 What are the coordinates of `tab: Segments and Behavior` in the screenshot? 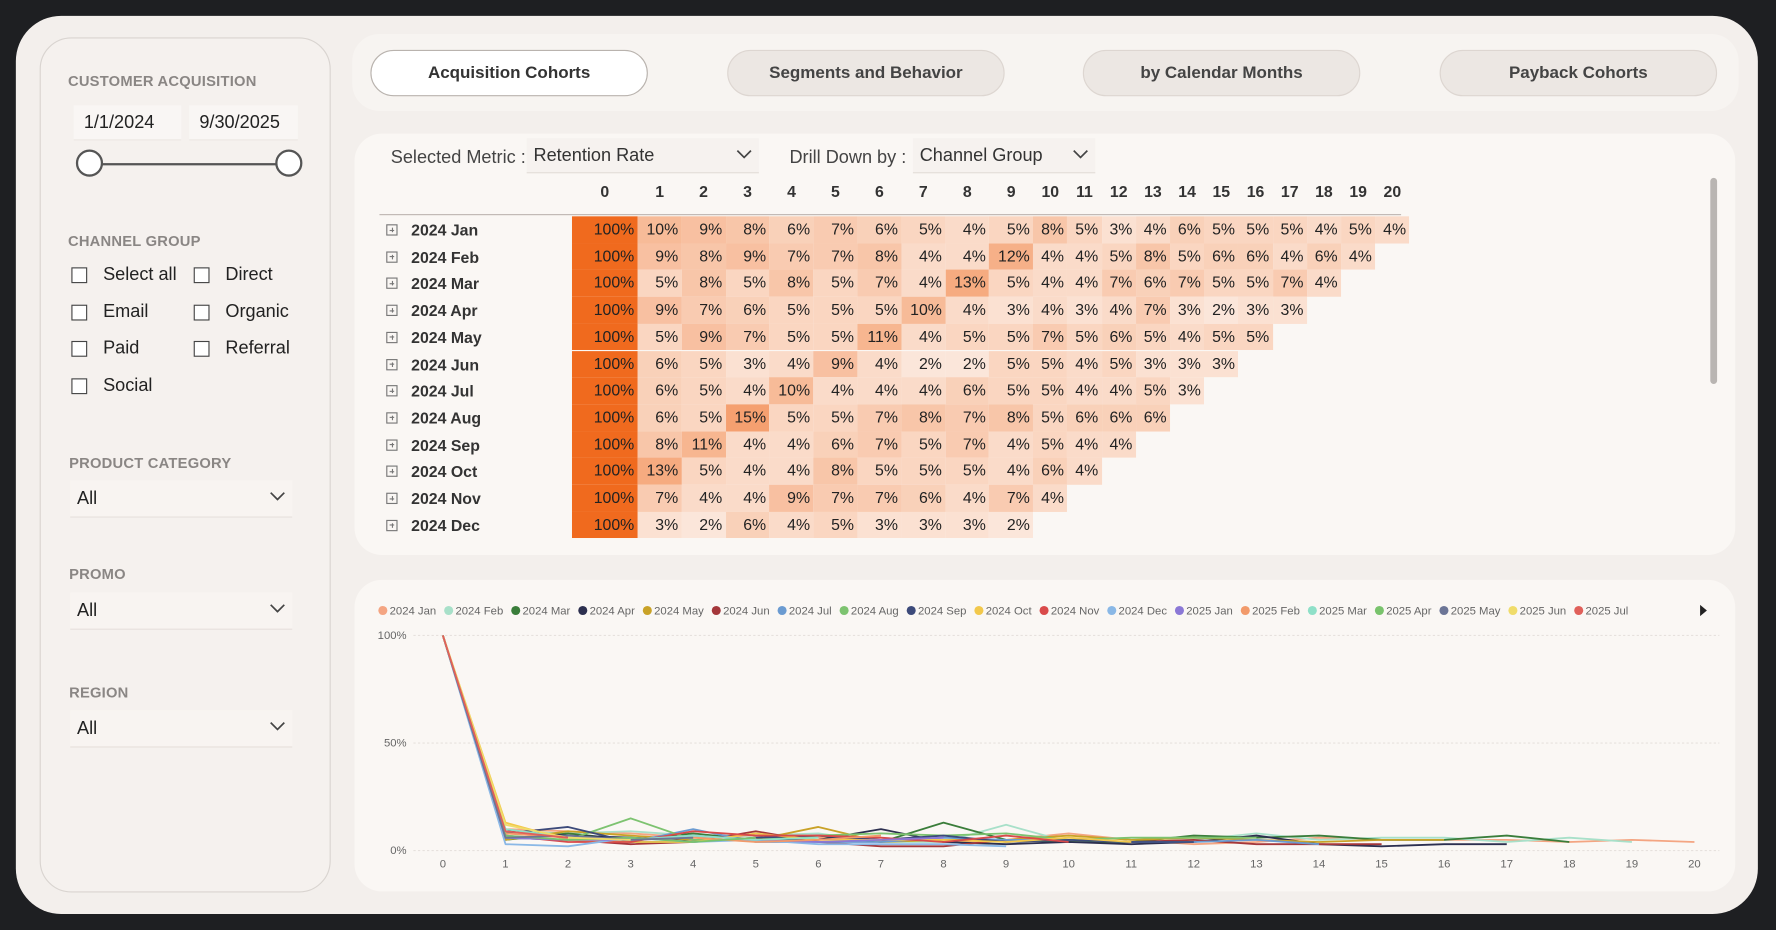 It's located at (866, 73).